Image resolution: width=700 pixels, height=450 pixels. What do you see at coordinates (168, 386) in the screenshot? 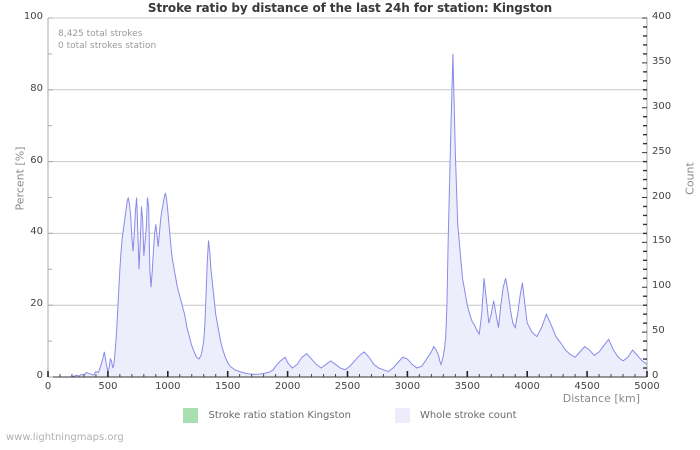
I see `x-tick-label: 1000` at bounding box center [168, 386].